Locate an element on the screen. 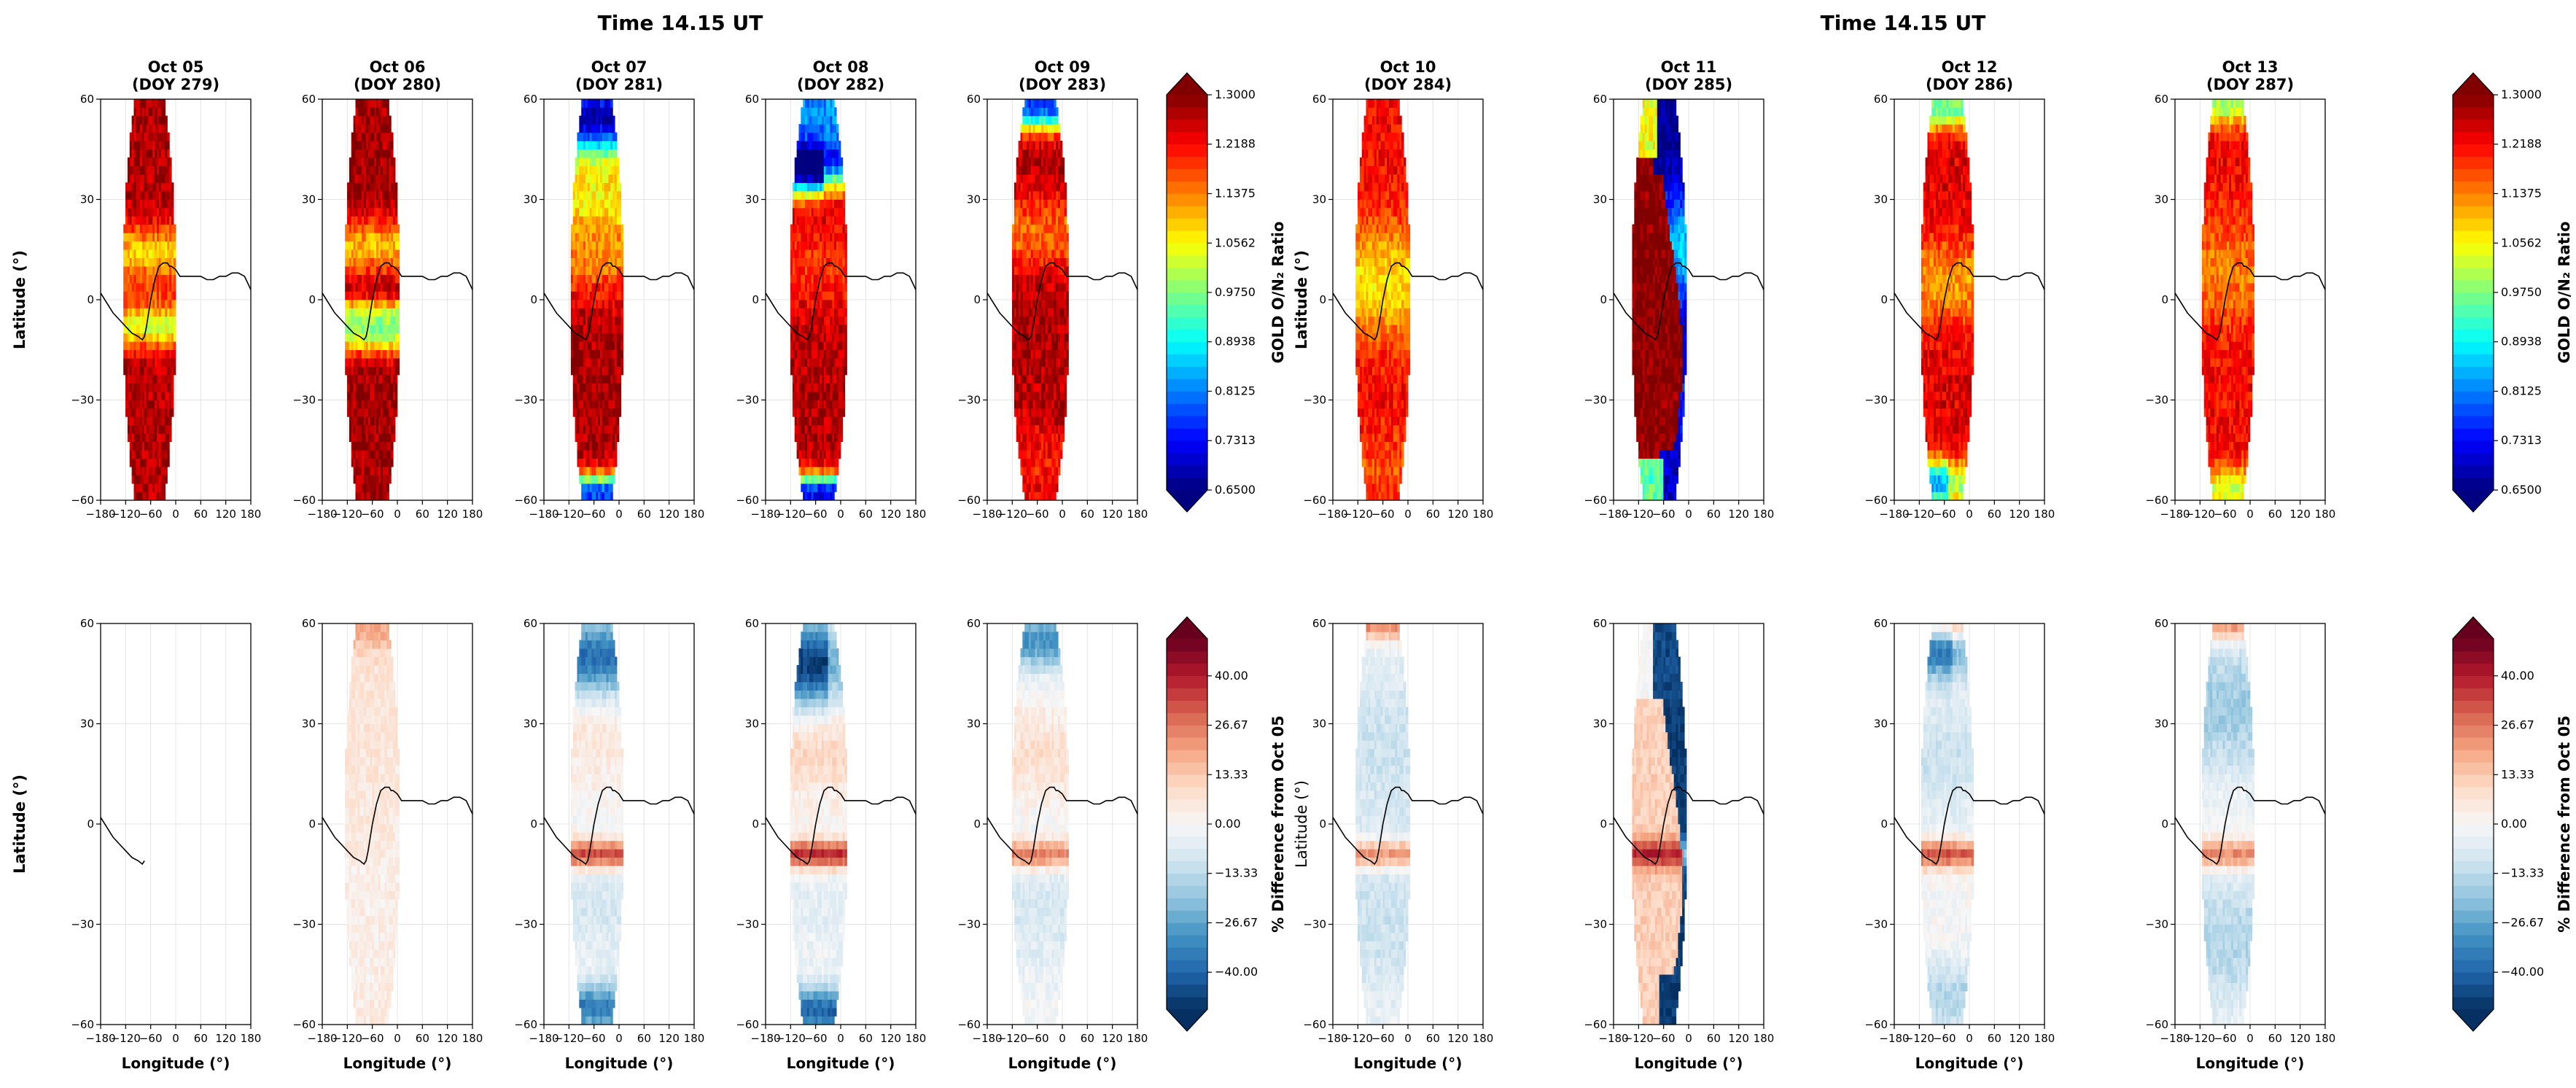  x-tick-label: 120 is located at coordinates (890, 1038).